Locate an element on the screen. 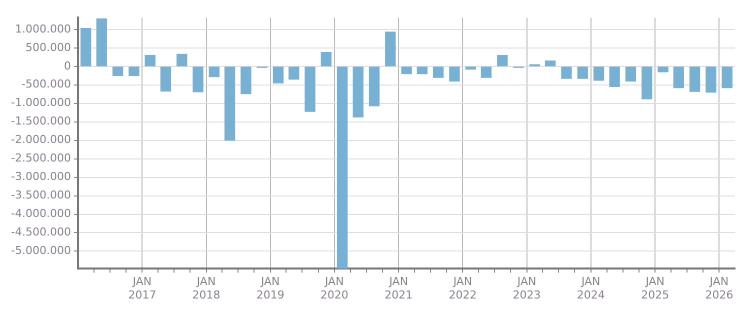 The height and width of the screenshot is (313, 751). y-tick-label: -2.000.000 is located at coordinates (41, 139).